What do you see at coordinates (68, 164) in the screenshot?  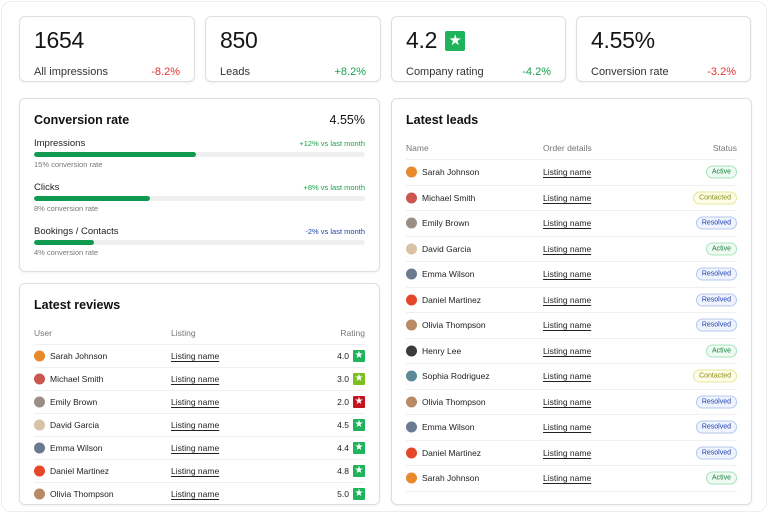 I see `metric-subtext: 15% conversion rate` at bounding box center [68, 164].